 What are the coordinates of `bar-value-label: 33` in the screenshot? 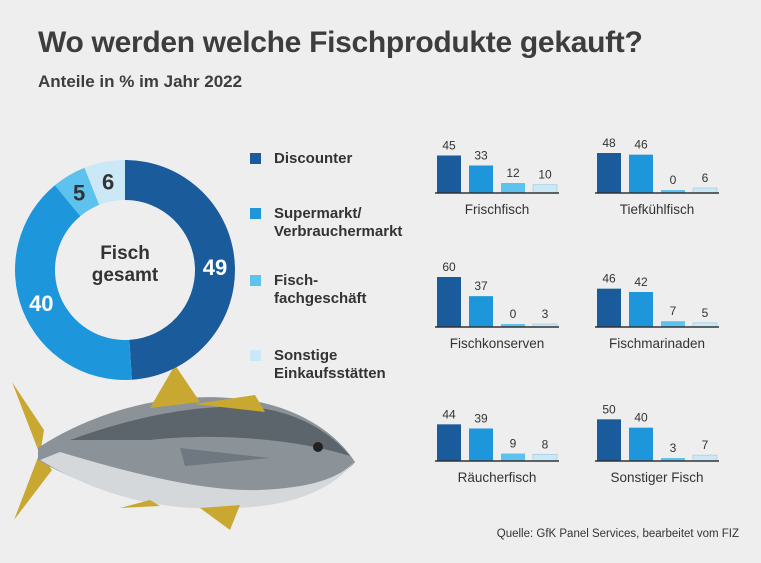 It's located at (481, 156).